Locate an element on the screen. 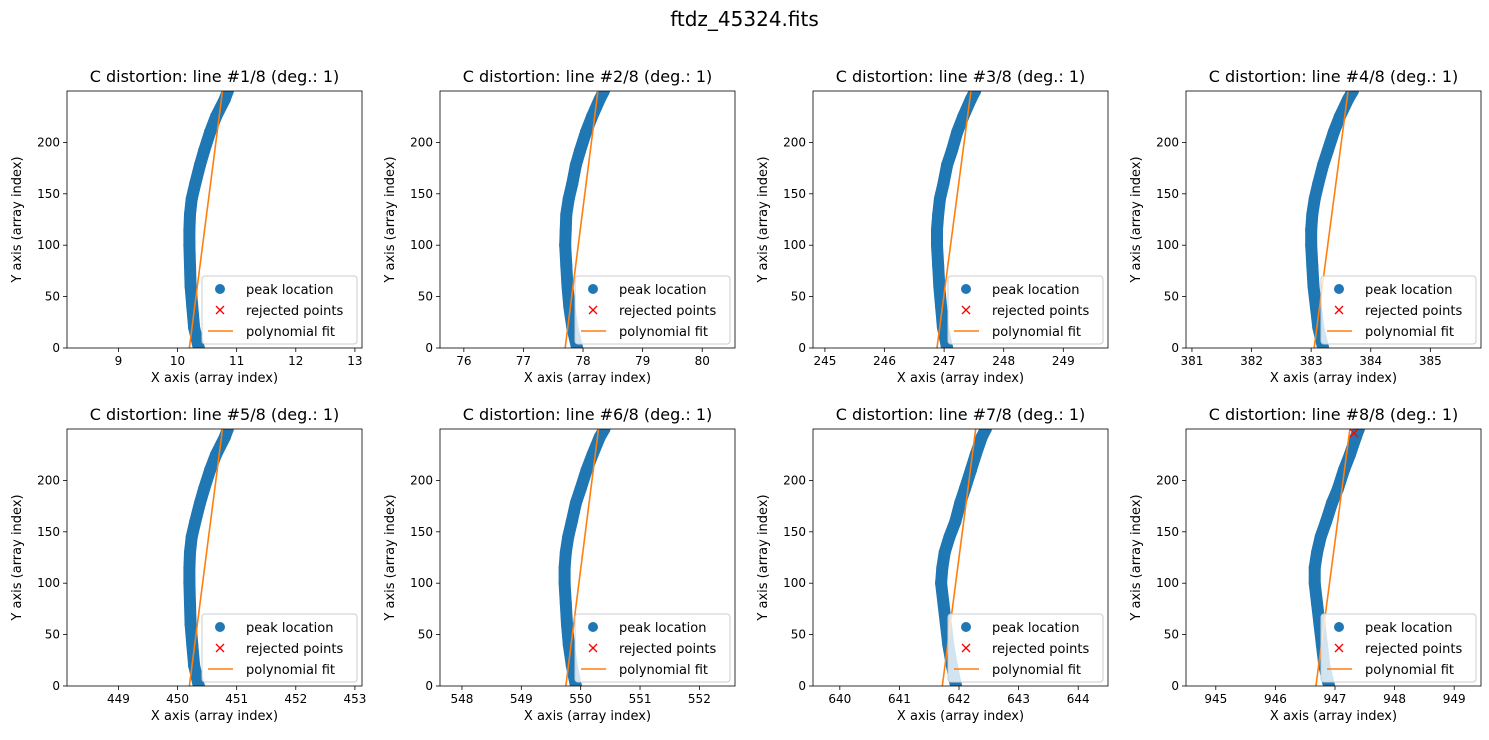  x-tick-label: 248 is located at coordinates (1003, 361).